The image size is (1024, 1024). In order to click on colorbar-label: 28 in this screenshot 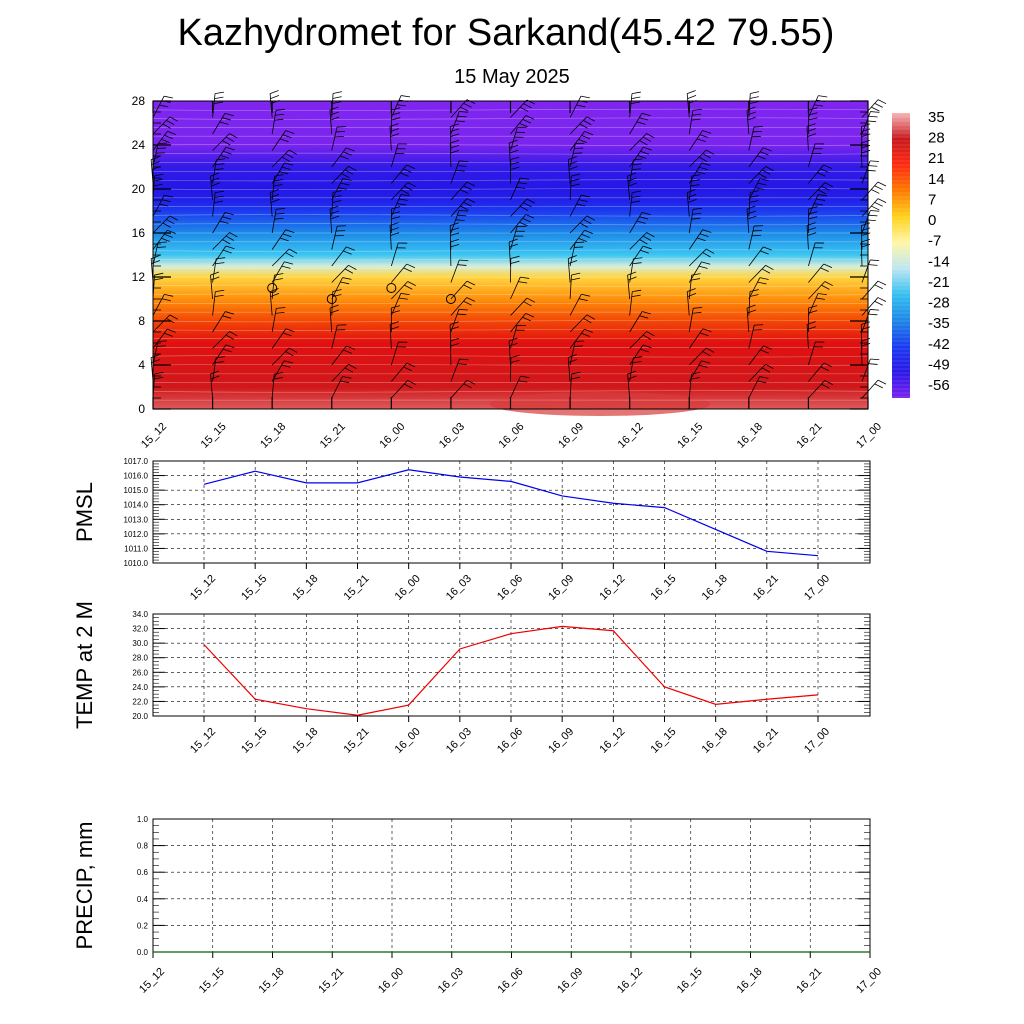, I will do `click(936, 138)`.